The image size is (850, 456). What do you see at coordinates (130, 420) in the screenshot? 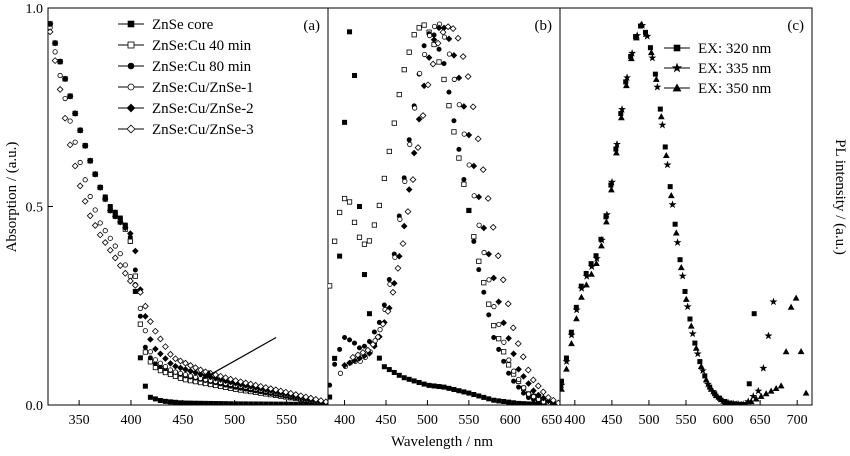
I see `x-tick-label: 400` at bounding box center [130, 420].